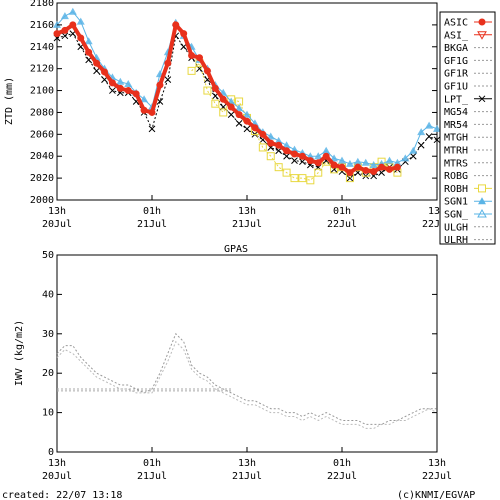 Image resolution: width=500 pixels, height=500 pixels. What do you see at coordinates (456, 112) in the screenshot?
I see `legend-label: MG54` at bounding box center [456, 112].